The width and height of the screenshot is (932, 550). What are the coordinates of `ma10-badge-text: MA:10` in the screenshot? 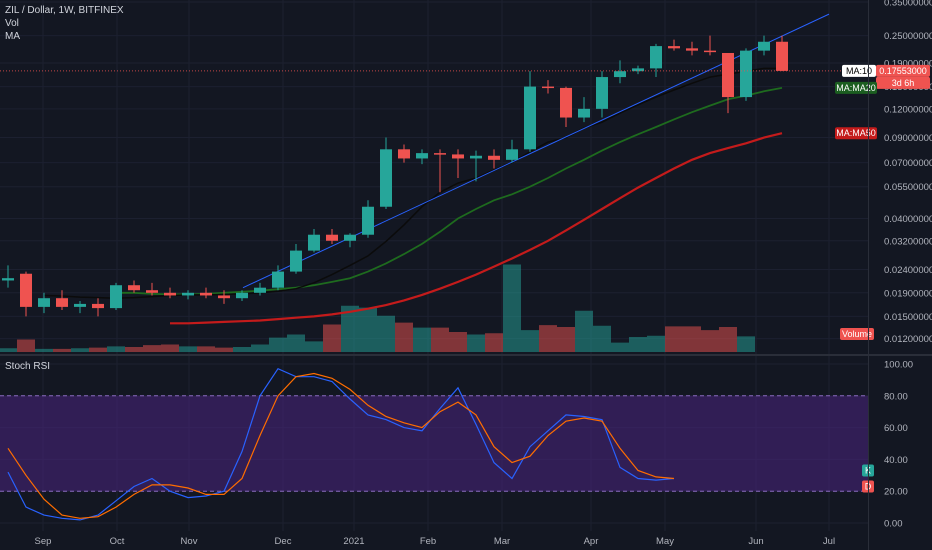 It's located at (859, 71).